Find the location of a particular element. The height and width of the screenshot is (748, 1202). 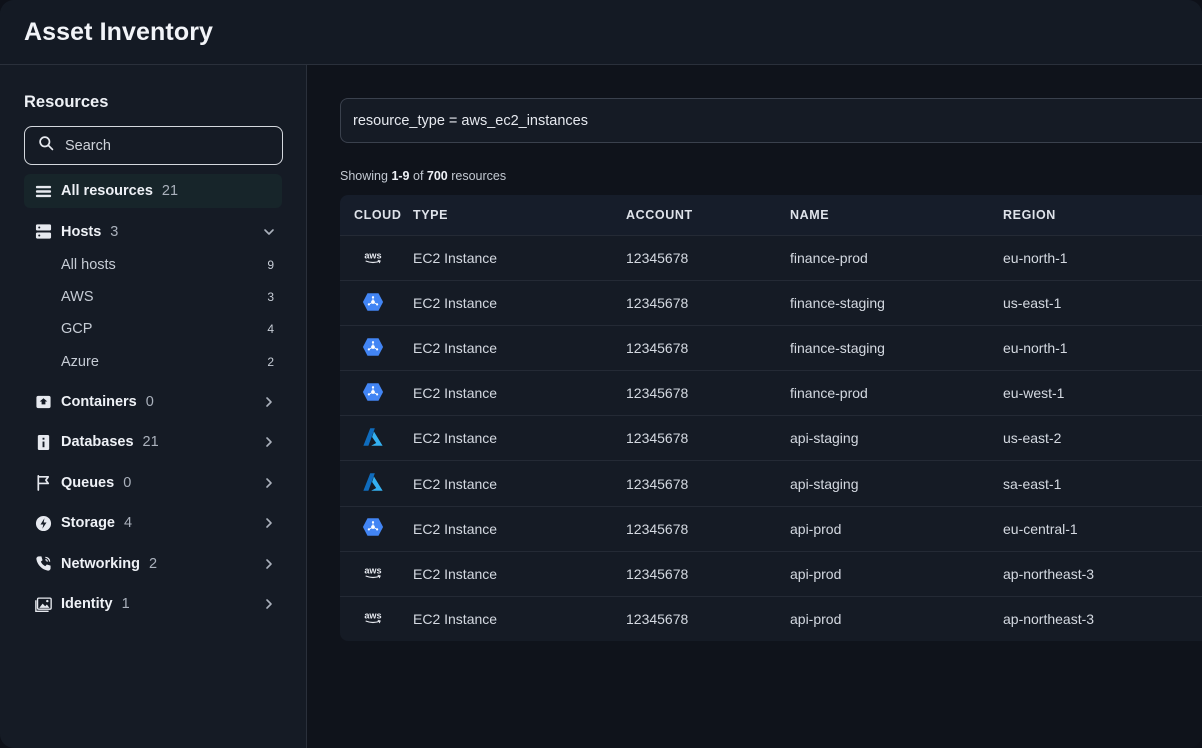

container-icon is located at coordinates (43, 402).